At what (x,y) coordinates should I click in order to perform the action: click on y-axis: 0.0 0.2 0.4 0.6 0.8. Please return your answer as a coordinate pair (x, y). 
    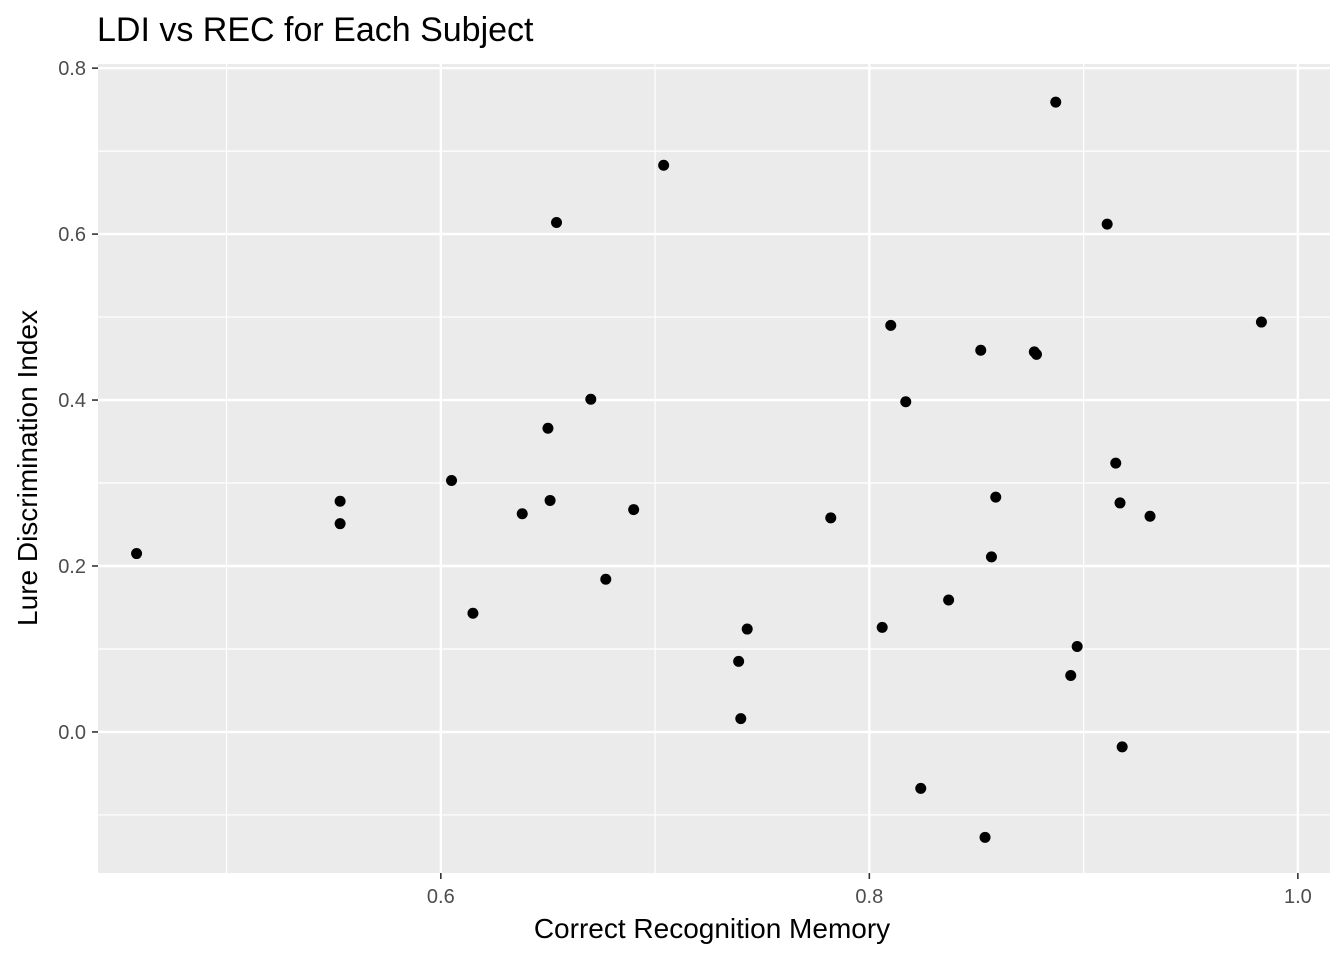
    Looking at the image, I should click on (78, 401).